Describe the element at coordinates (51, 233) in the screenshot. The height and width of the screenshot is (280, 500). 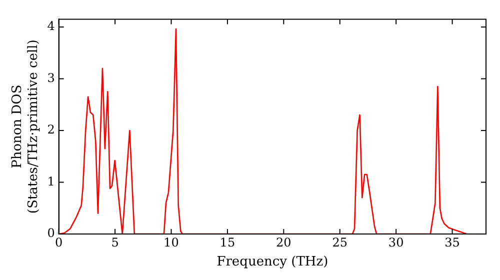
I see `y-tick-label: 0` at that location.